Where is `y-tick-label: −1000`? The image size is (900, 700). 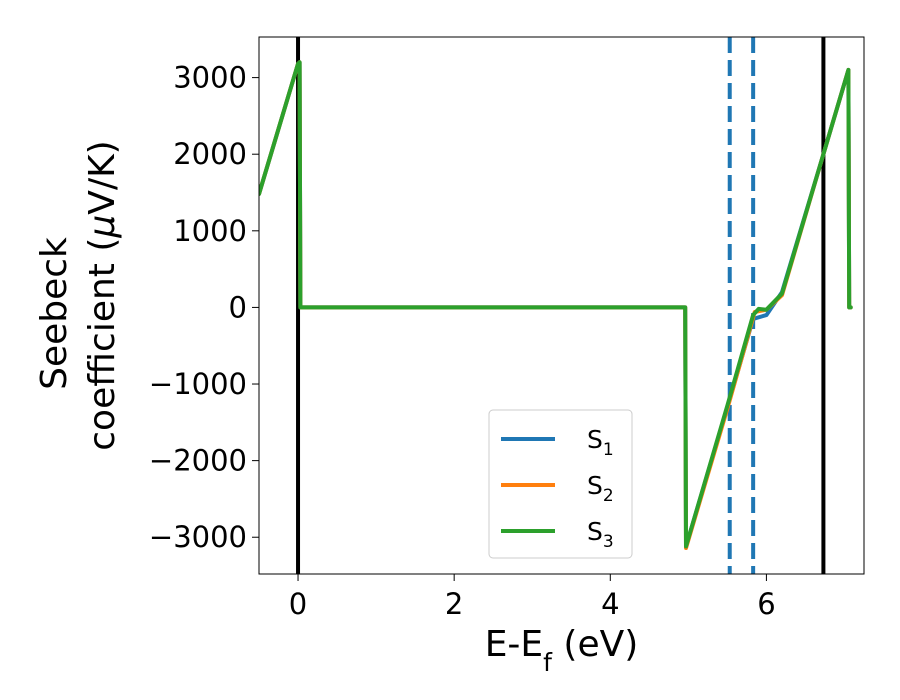
y-tick-label: −1000 is located at coordinates (198, 384).